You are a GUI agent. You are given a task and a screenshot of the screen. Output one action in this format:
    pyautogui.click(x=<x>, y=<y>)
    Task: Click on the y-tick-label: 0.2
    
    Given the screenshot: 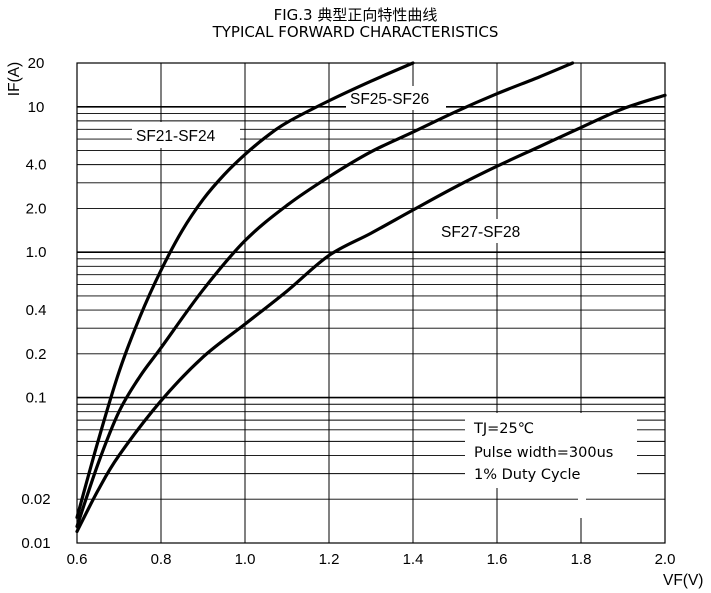 What is the action you would take?
    pyautogui.click(x=36, y=354)
    